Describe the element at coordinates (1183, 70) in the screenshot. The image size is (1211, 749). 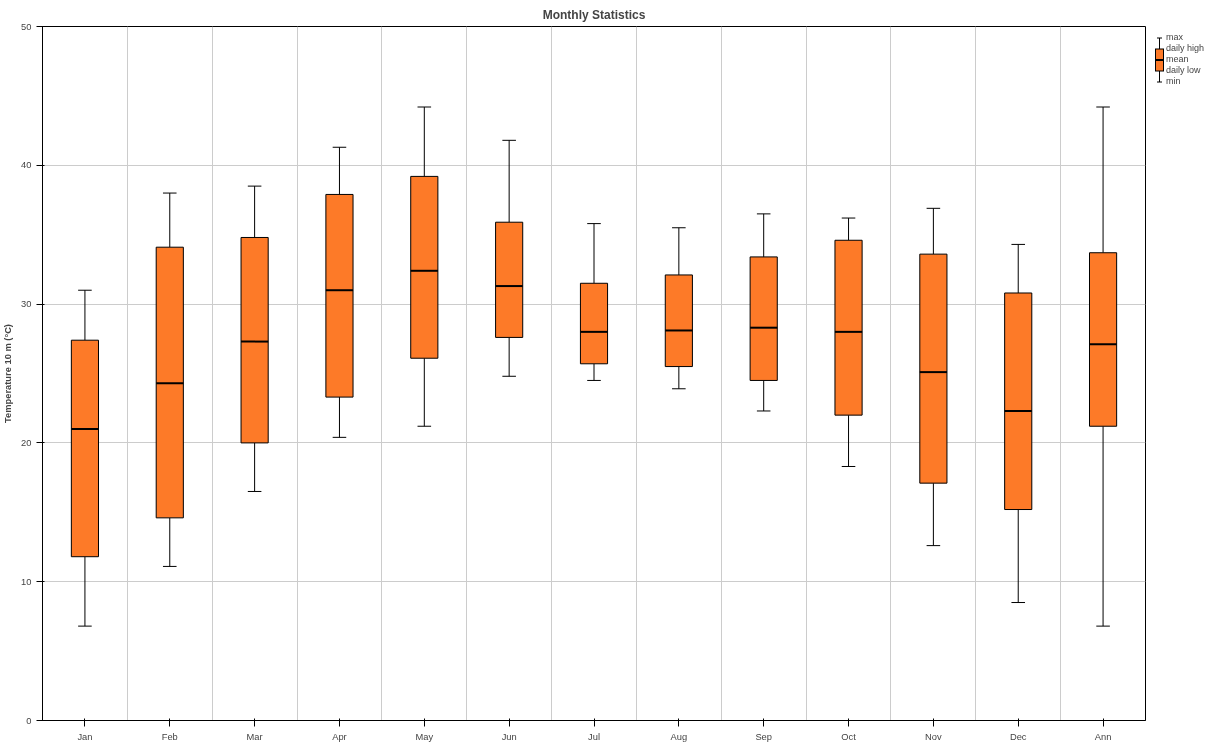
I see `text: daily low` at that location.